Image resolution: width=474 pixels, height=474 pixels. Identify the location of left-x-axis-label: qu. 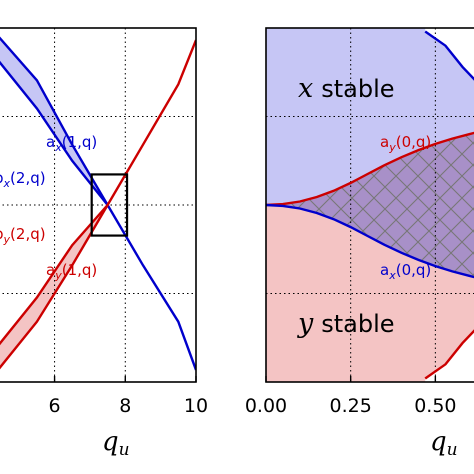
(116, 443).